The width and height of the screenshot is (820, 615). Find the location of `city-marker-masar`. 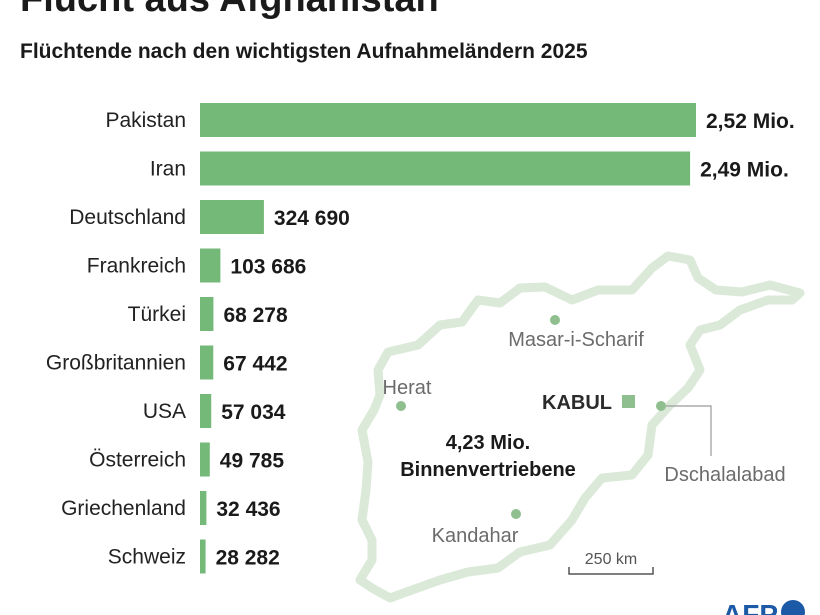

city-marker-masar is located at coordinates (555, 320).